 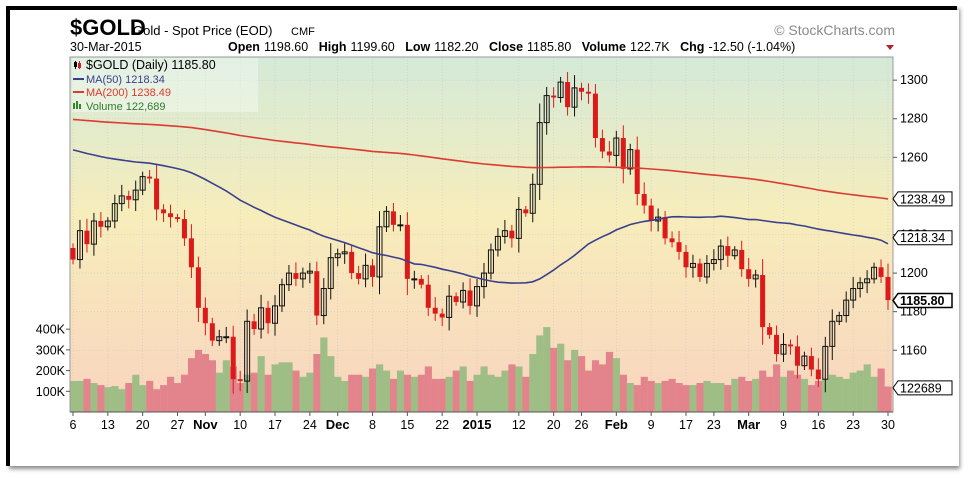 I want to click on volume-tick-label: 300K, so click(x=51, y=350).